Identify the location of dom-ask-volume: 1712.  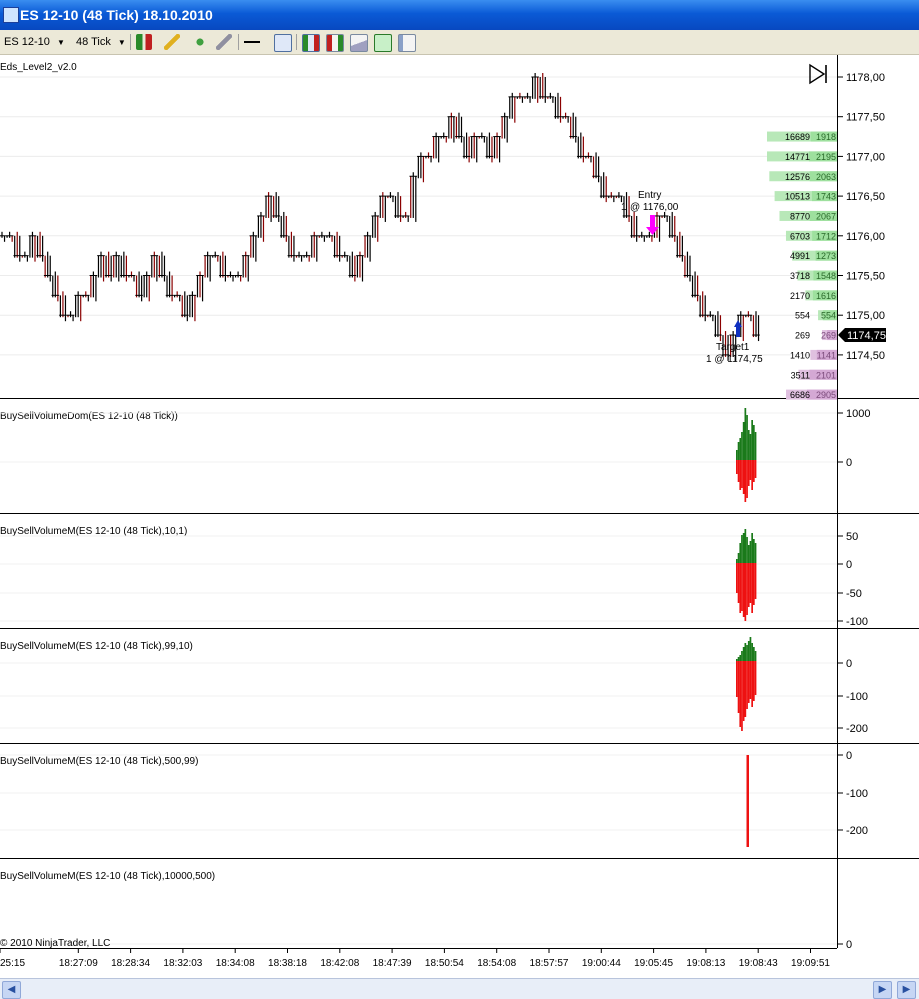
(826, 236).